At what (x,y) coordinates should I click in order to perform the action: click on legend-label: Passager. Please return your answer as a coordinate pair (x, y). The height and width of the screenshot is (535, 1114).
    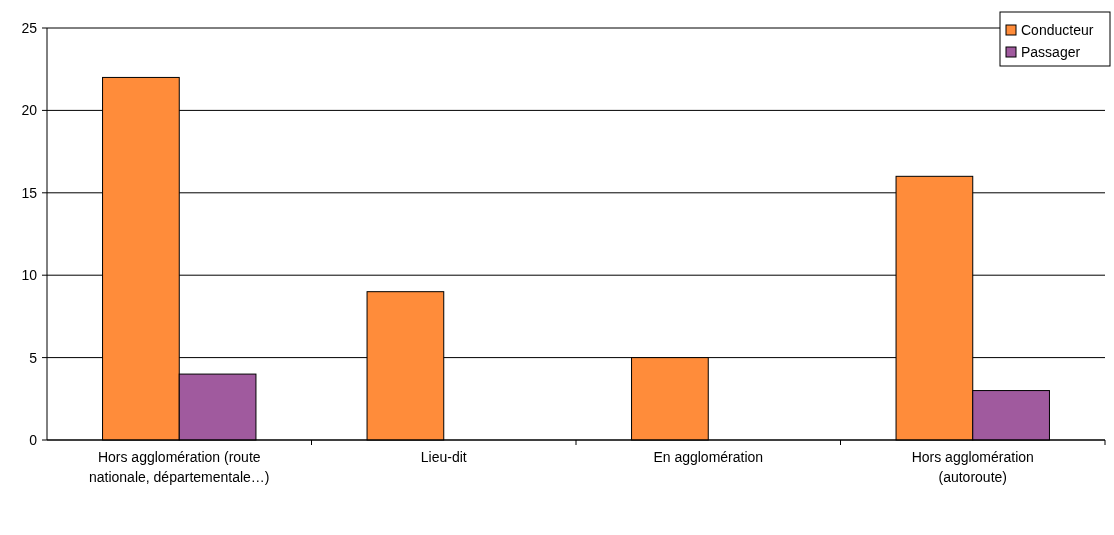
    Looking at the image, I should click on (1051, 51).